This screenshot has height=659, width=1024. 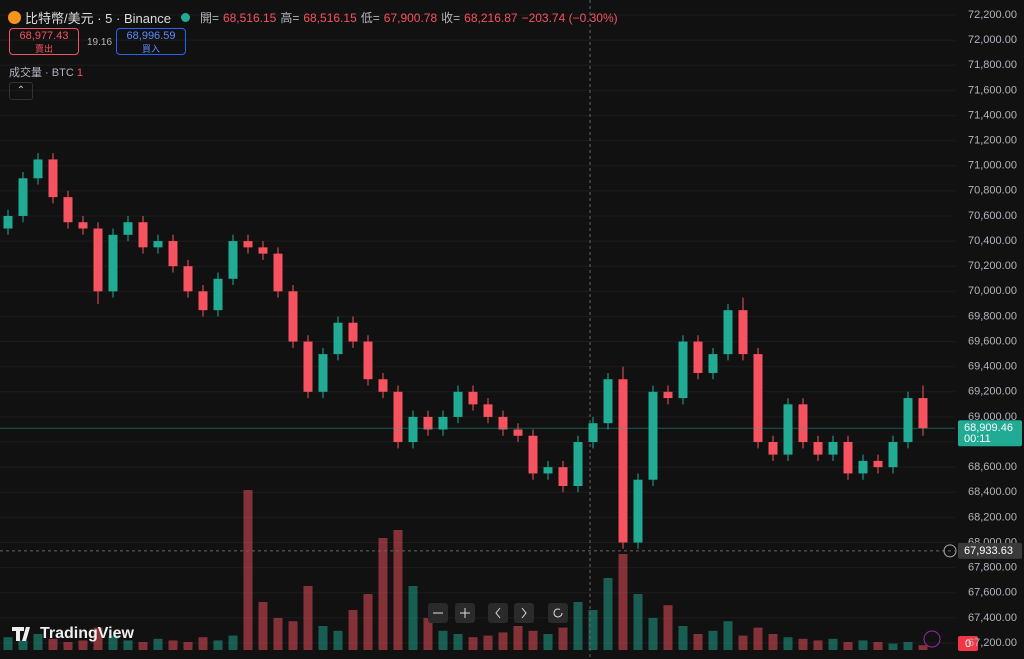 What do you see at coordinates (992, 392) in the screenshot?
I see `y-tick-label: 69,200.00` at bounding box center [992, 392].